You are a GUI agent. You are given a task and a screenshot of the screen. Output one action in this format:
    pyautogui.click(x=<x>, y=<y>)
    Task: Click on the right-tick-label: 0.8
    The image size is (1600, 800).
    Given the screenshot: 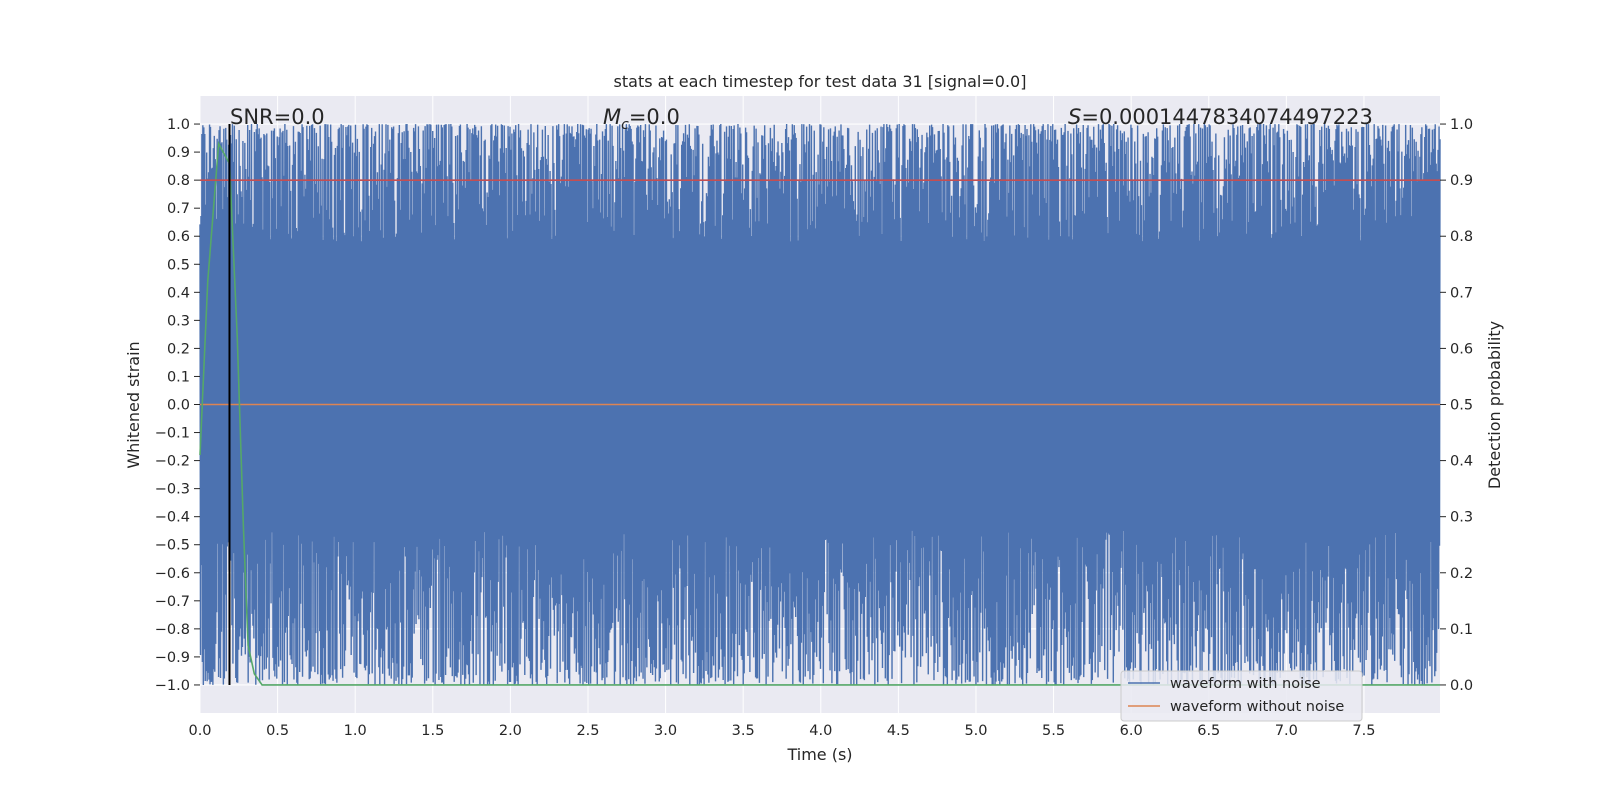 What is the action you would take?
    pyautogui.click(x=1461, y=237)
    